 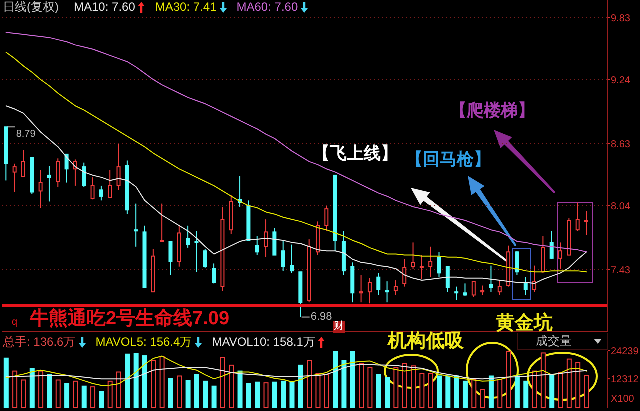 What do you see at coordinates (267, 7) in the screenshot?
I see `text: MA60: 7.60` at bounding box center [267, 7].